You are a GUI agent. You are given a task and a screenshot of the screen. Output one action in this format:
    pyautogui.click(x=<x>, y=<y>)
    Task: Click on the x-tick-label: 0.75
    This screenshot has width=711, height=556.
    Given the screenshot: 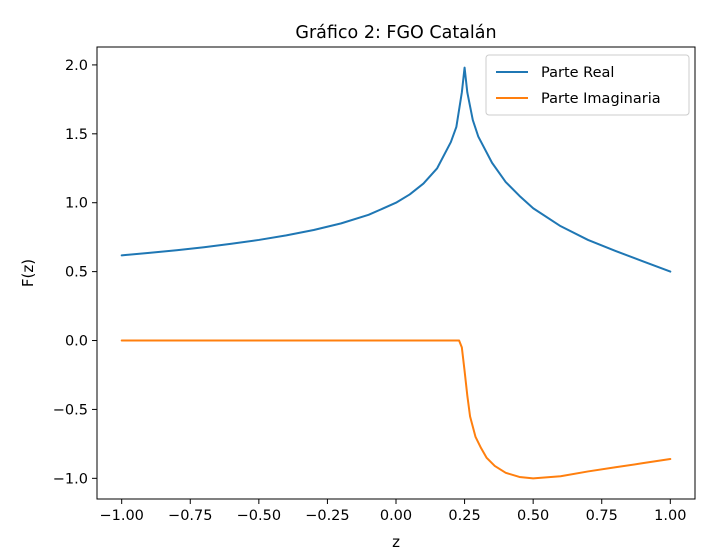 What is the action you would take?
    pyautogui.click(x=602, y=516)
    